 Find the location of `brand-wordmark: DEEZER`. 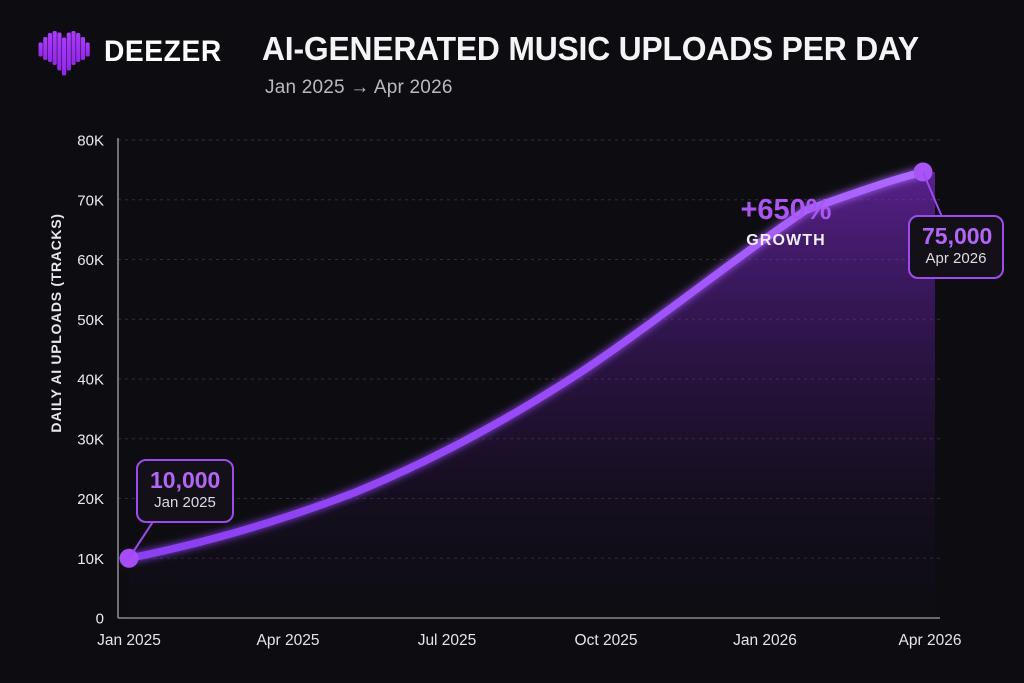

brand-wordmark: DEEZER is located at coordinates (163, 51).